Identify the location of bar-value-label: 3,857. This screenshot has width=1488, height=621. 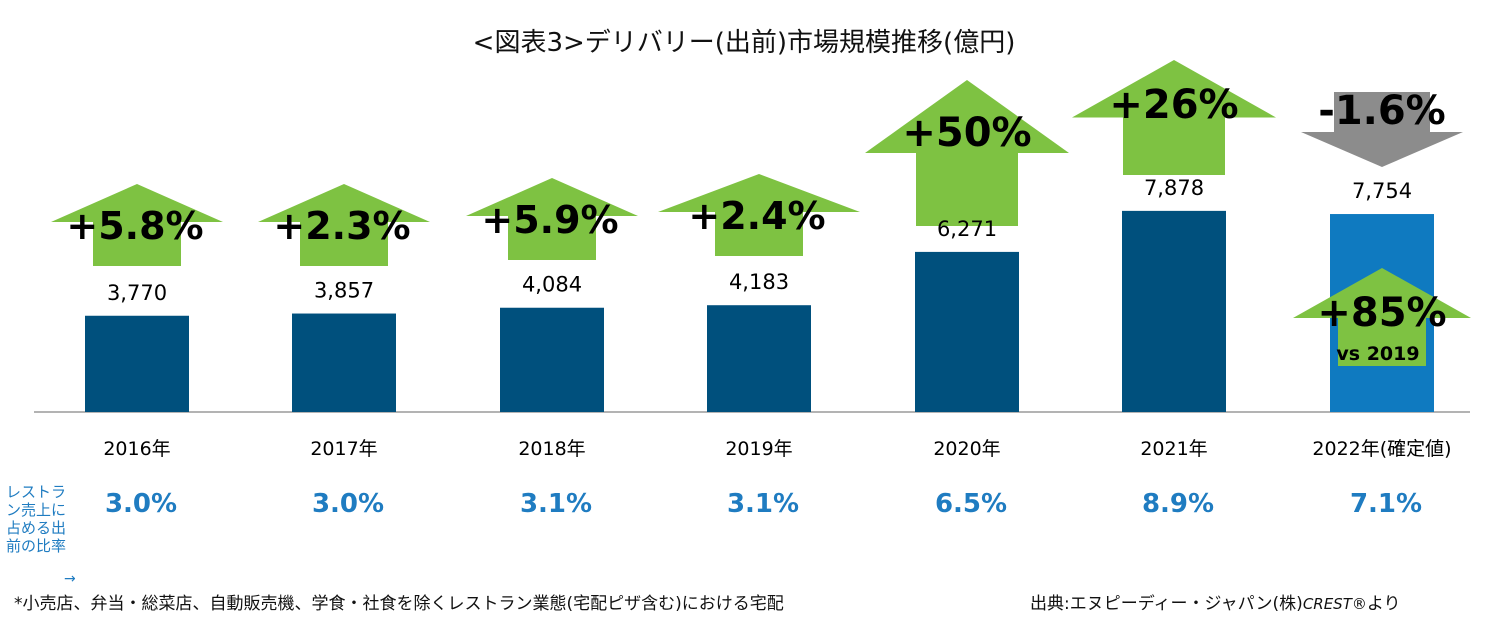
(344, 291).